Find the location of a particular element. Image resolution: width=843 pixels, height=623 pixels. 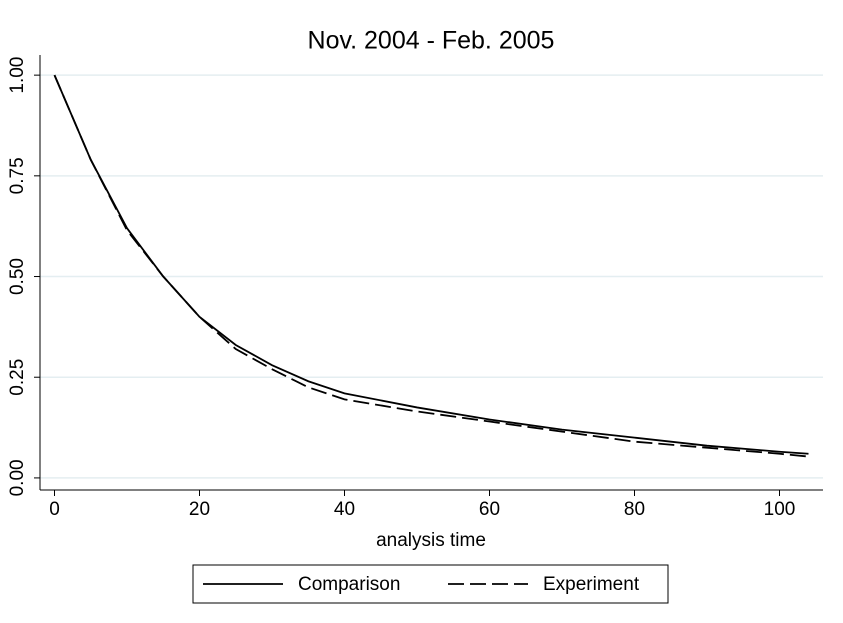

y-tick-label: 0.50 is located at coordinates (17, 276).